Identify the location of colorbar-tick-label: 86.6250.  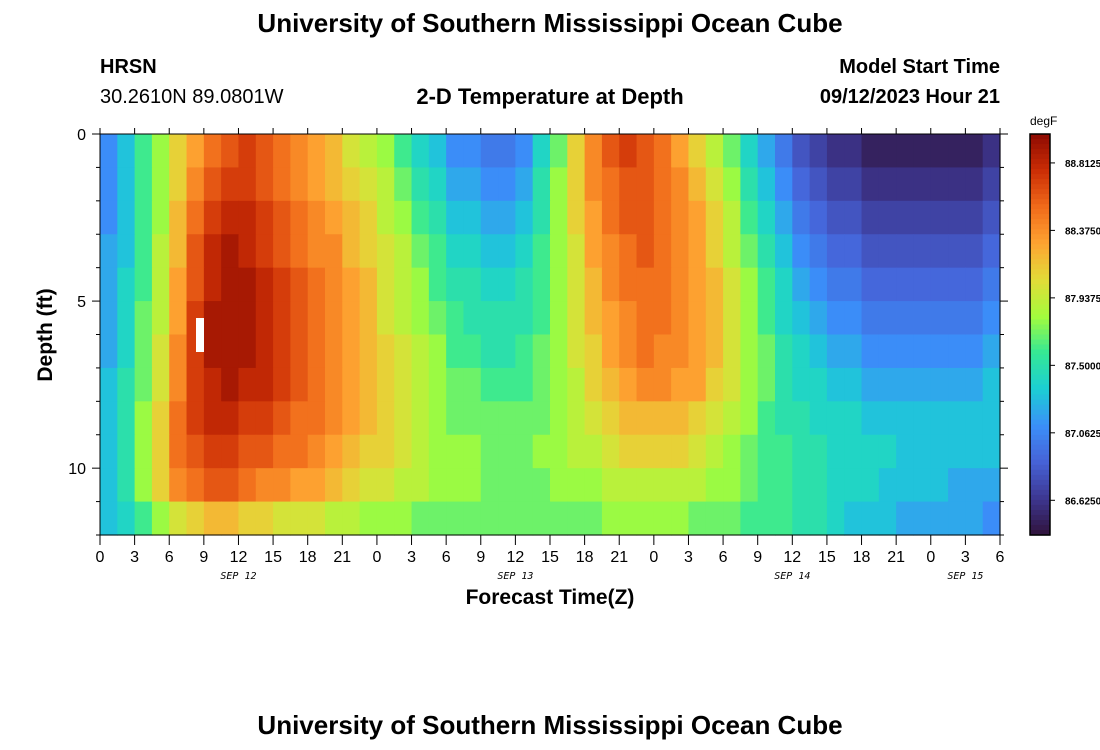
(1082, 501).